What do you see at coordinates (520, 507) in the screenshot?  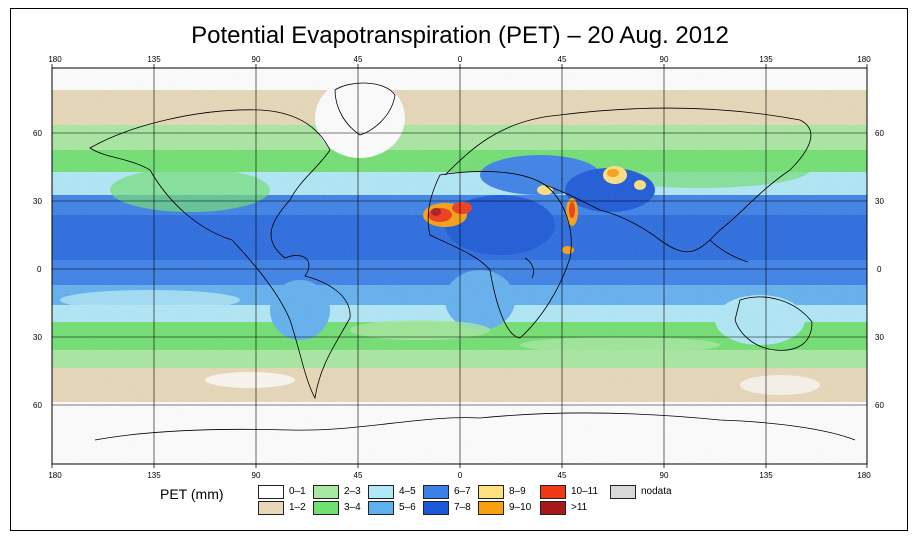 I see `legend-label: 9–10` at bounding box center [520, 507].